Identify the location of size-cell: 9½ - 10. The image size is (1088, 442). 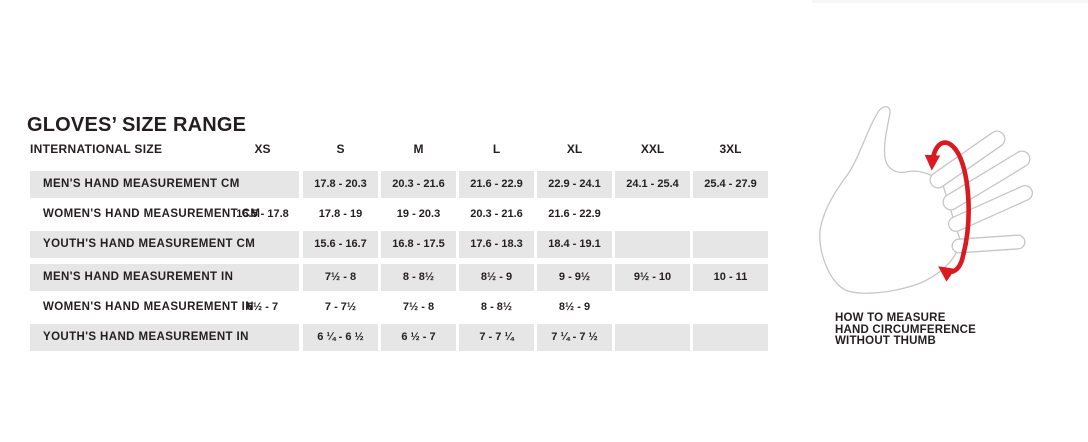
(652, 277).